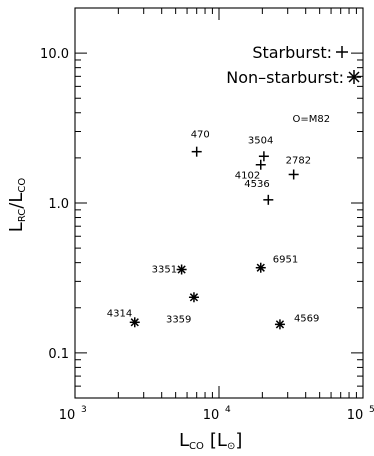 The width and height of the screenshot is (374, 456). I want to click on y-tick-label: 10.0, so click(54, 54).